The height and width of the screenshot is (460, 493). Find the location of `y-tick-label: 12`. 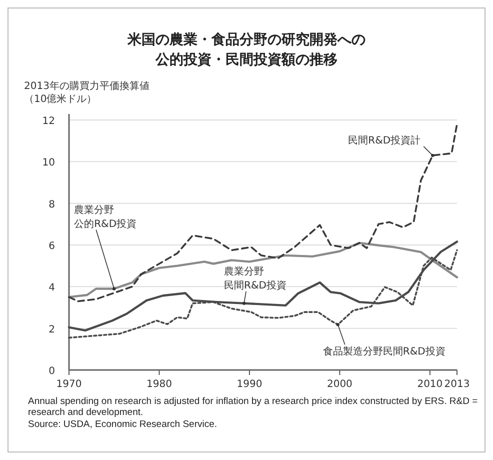

y-tick-label: 12 is located at coordinates (48, 121).